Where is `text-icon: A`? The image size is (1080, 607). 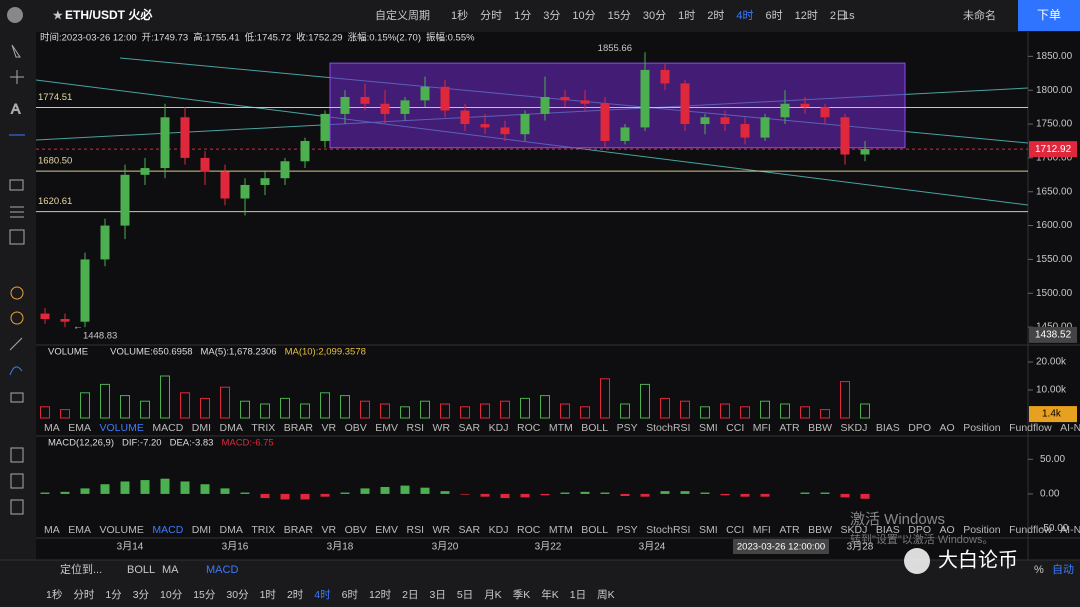 text-icon: A is located at coordinates (16, 108).